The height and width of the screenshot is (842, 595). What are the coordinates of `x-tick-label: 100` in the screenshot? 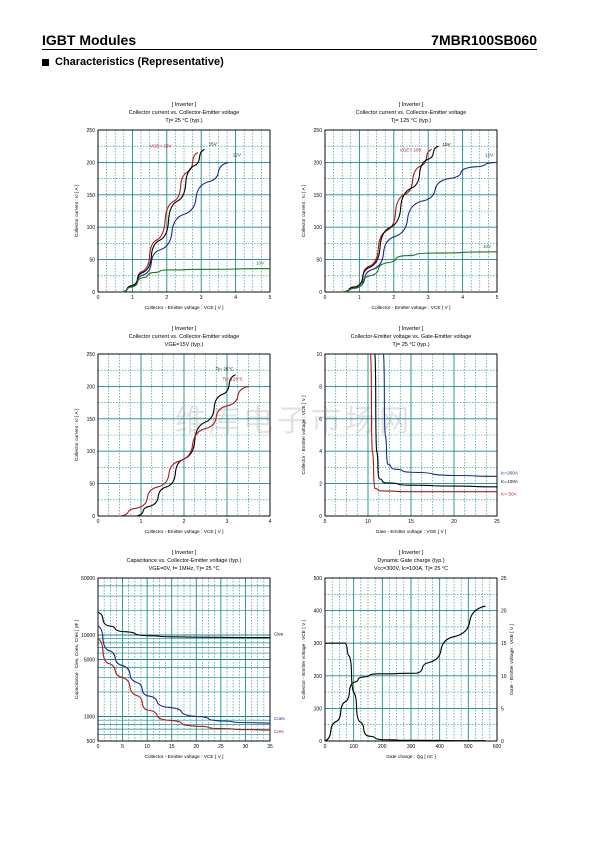 It's located at (353, 747).